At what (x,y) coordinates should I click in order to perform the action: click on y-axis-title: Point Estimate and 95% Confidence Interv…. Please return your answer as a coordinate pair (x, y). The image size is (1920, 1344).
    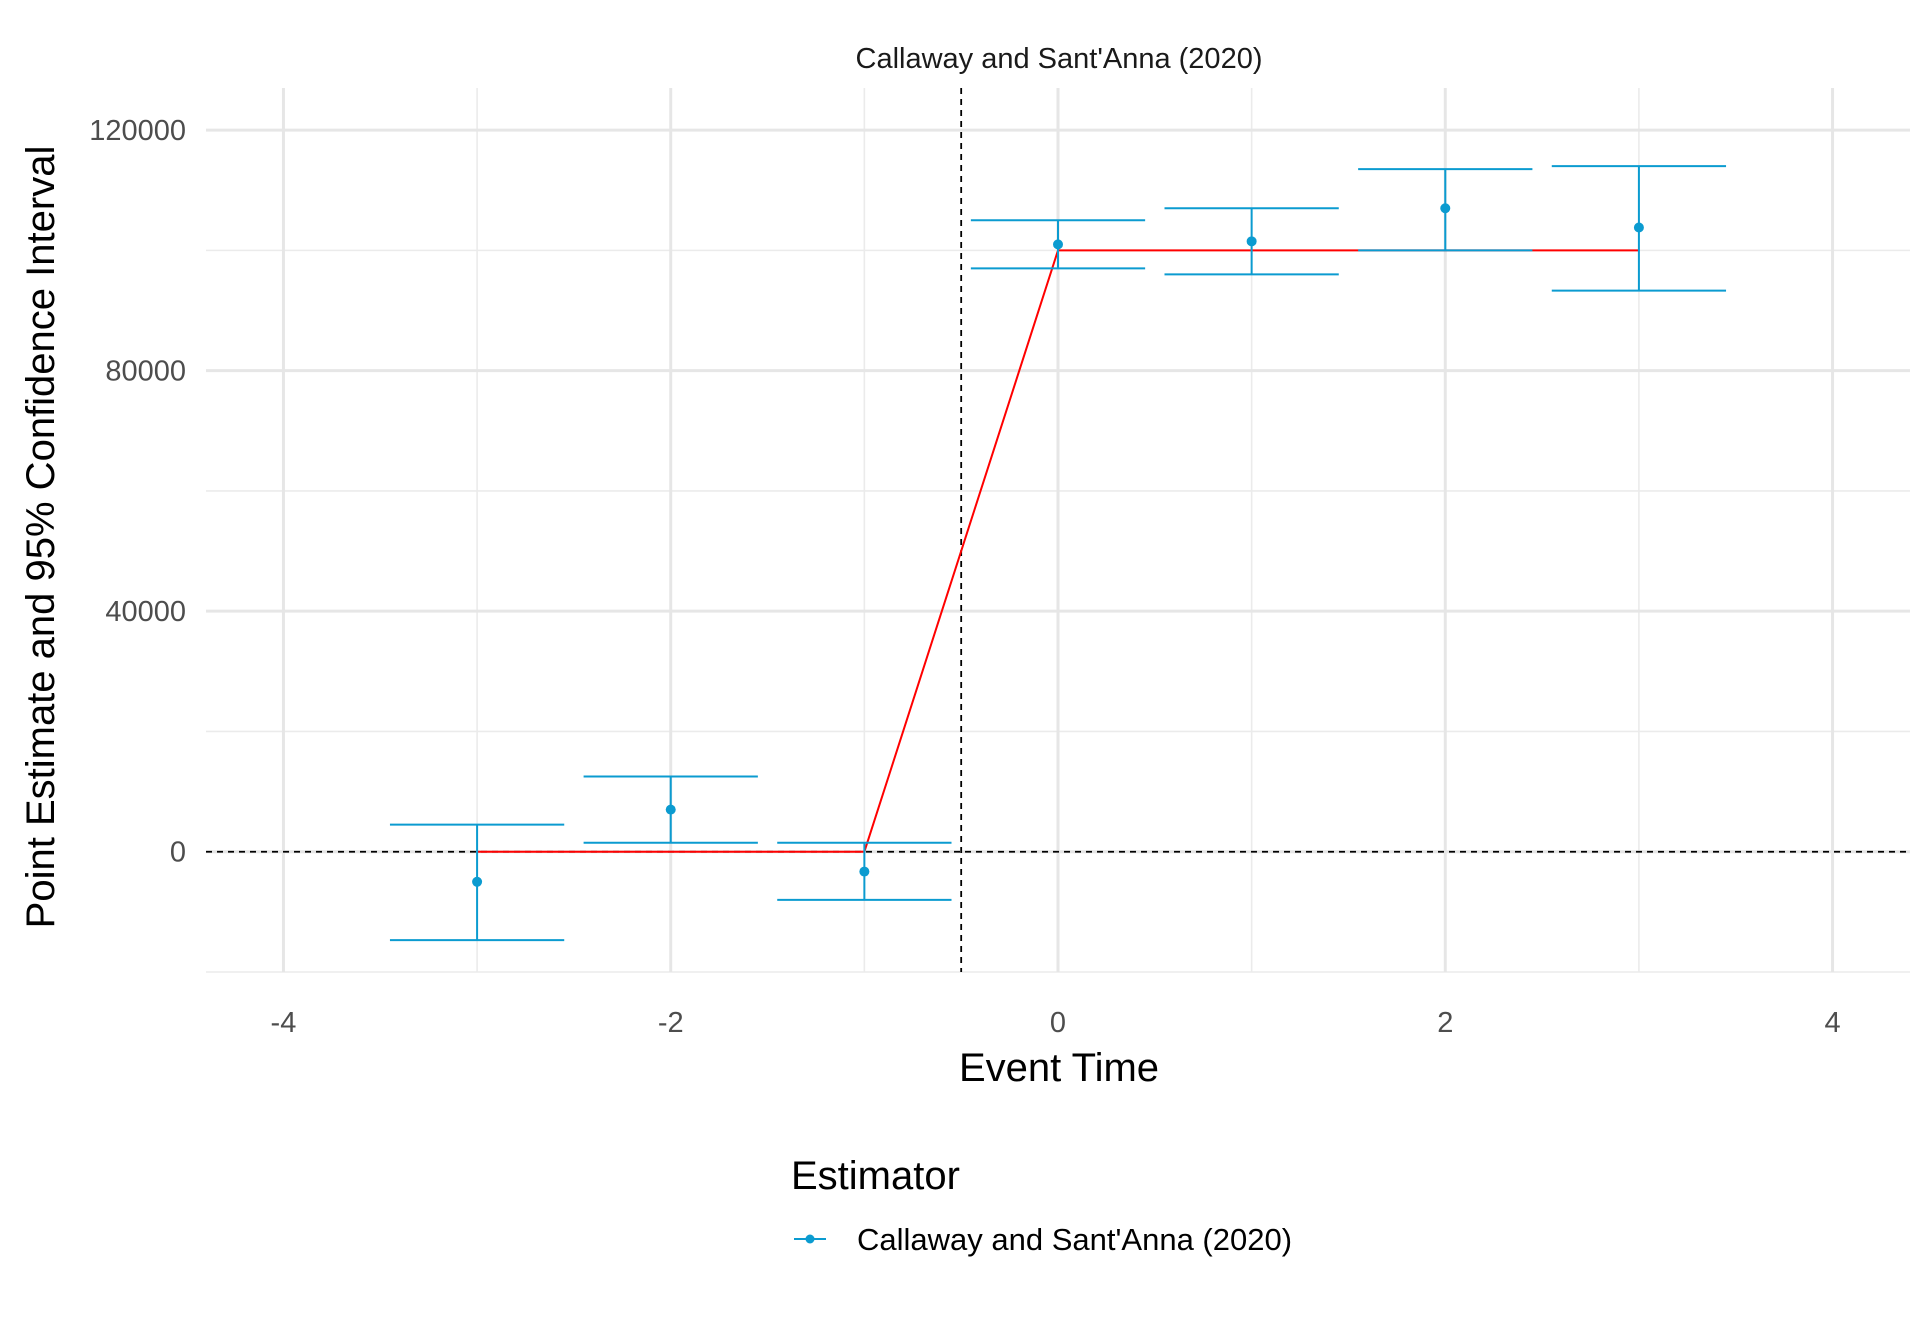
    Looking at the image, I should click on (41, 537).